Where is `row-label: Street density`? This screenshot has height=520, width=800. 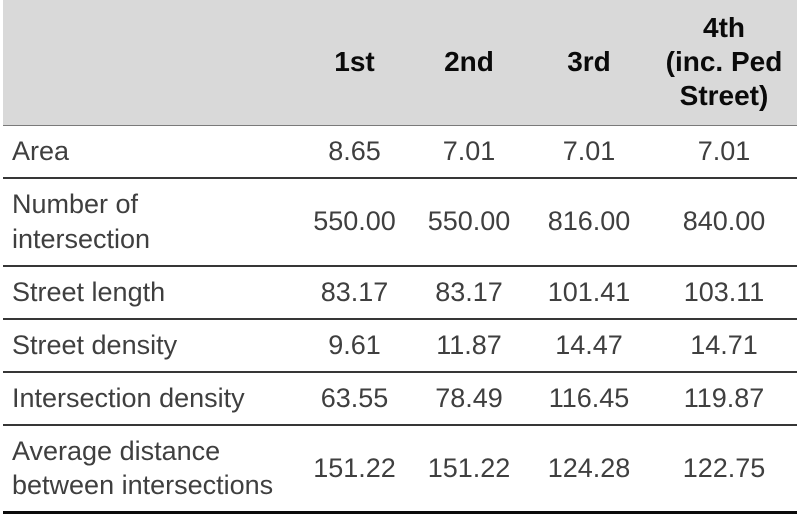 row-label: Street density is located at coordinates (95, 344).